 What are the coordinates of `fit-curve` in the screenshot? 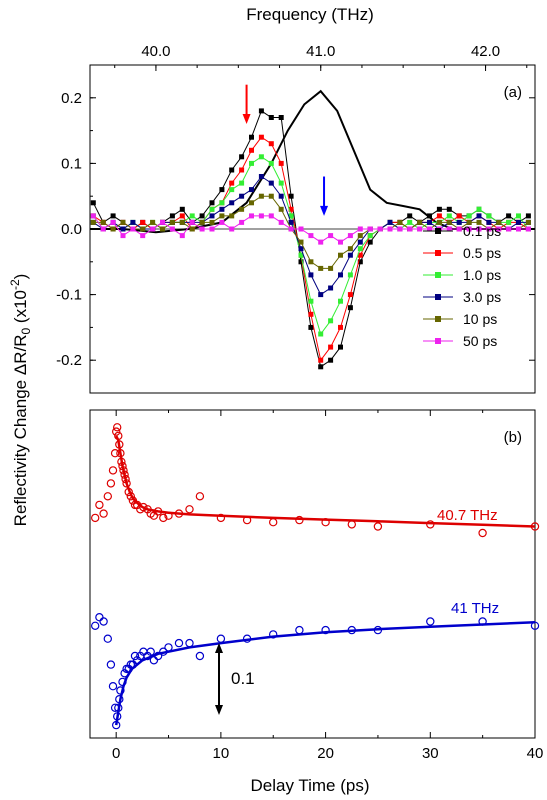 It's located at (325, 673).